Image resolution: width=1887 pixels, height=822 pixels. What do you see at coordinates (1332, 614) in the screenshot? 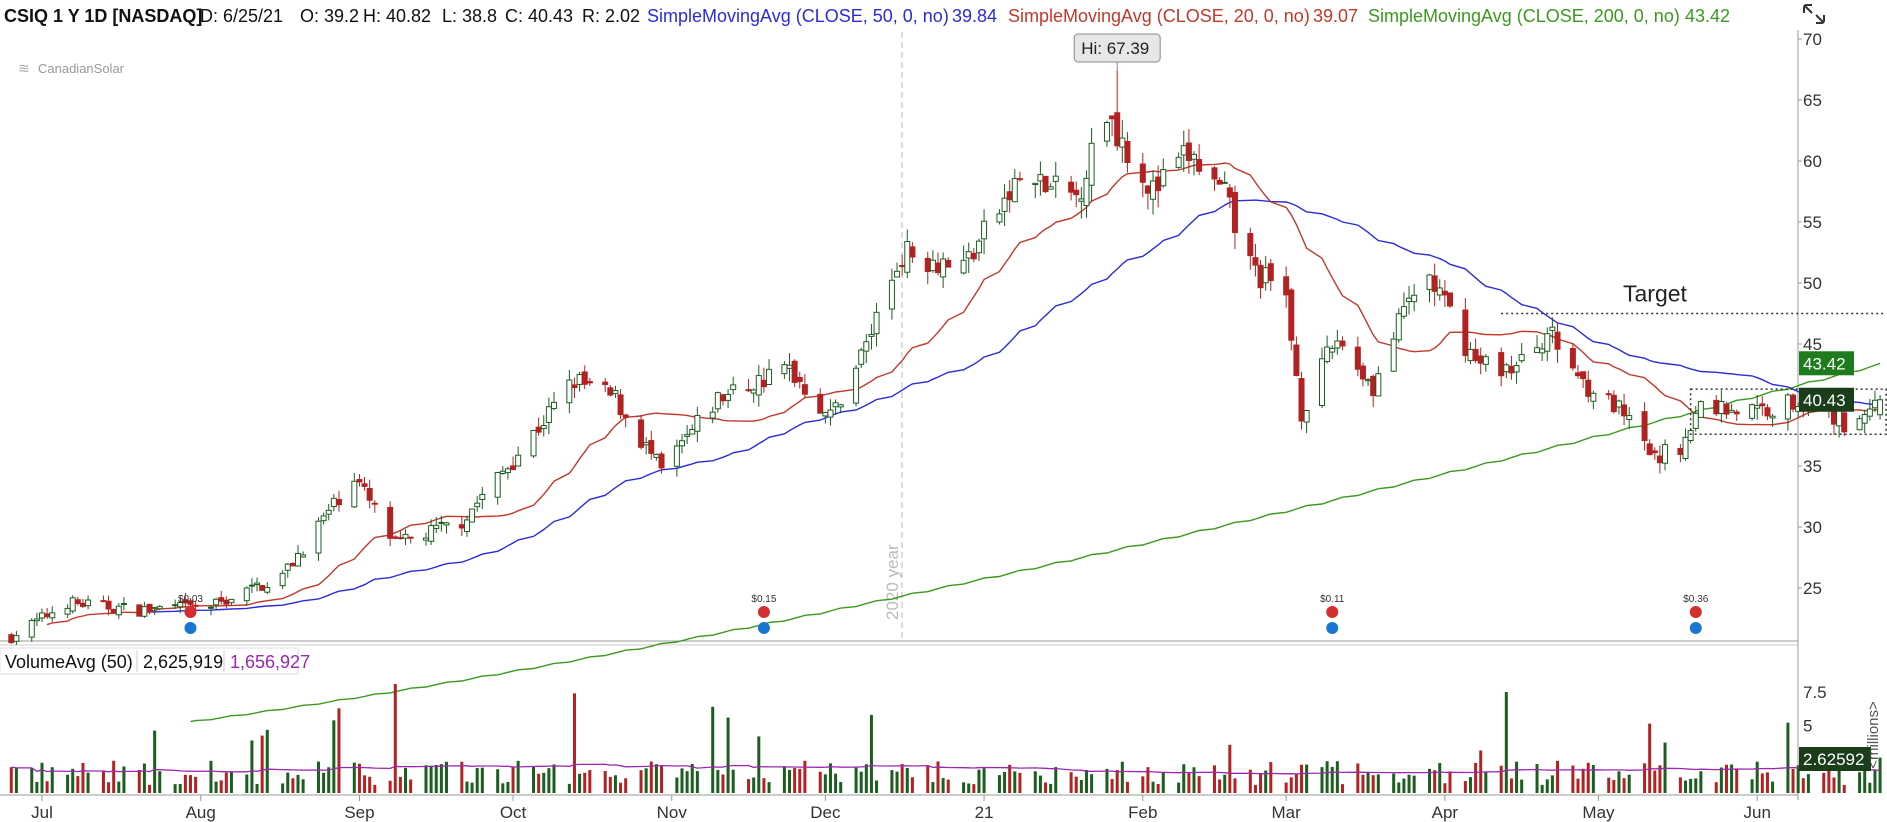
I see `dividend-marker: $0.11` at bounding box center [1332, 614].